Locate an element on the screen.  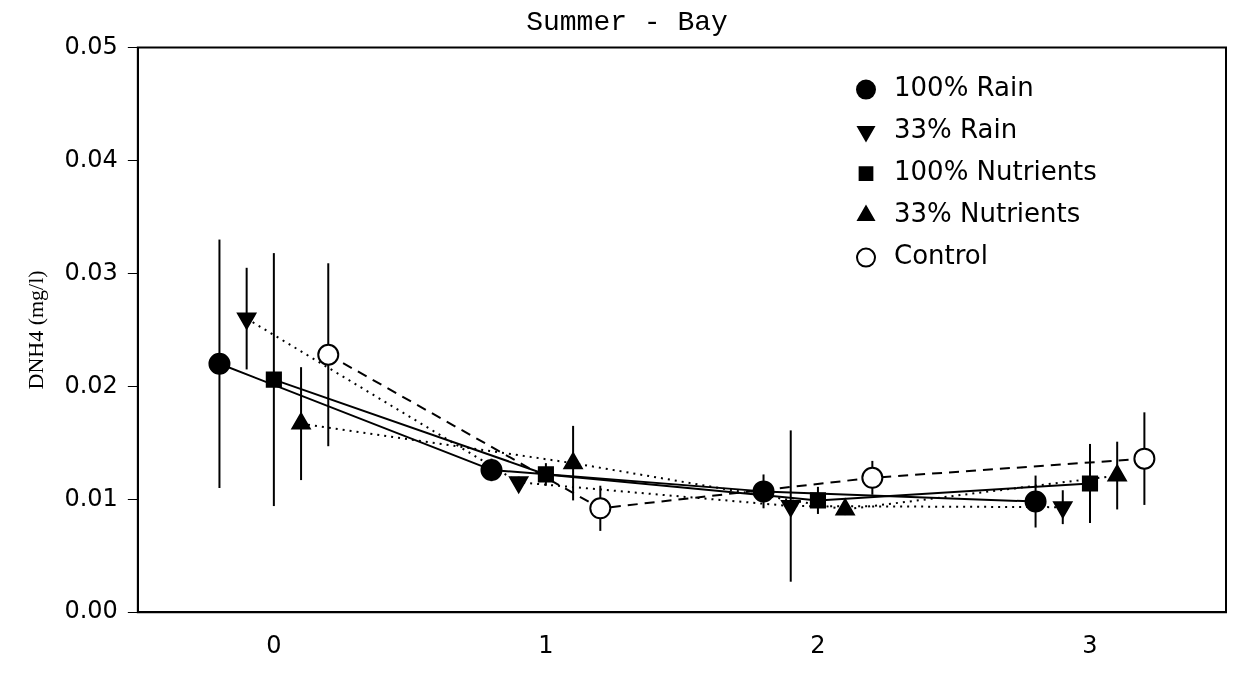
y-tick-label: 0.02 is located at coordinates (91, 384).